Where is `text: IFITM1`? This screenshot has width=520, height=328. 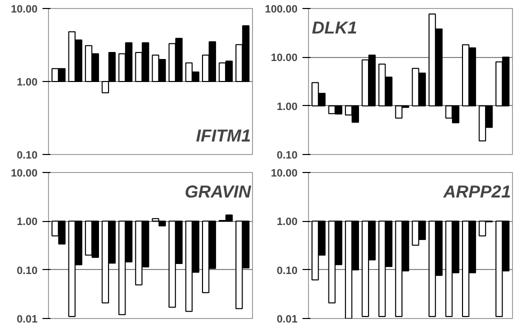 text: IFITM1 is located at coordinates (223, 136).